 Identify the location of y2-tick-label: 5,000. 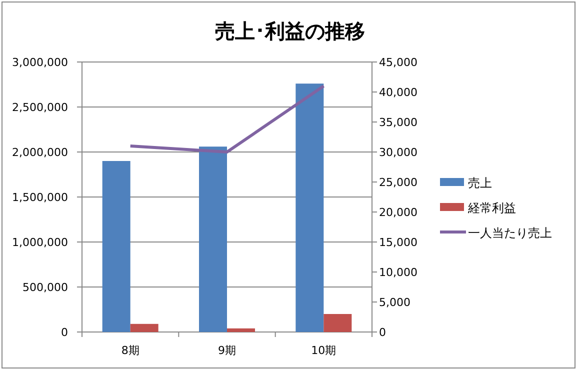
(394, 302).